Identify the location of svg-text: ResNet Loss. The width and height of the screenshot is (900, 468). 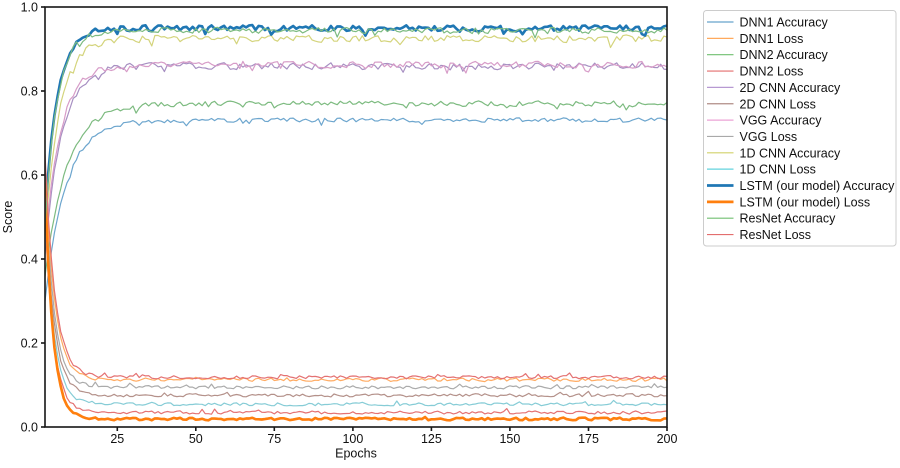
(776, 235).